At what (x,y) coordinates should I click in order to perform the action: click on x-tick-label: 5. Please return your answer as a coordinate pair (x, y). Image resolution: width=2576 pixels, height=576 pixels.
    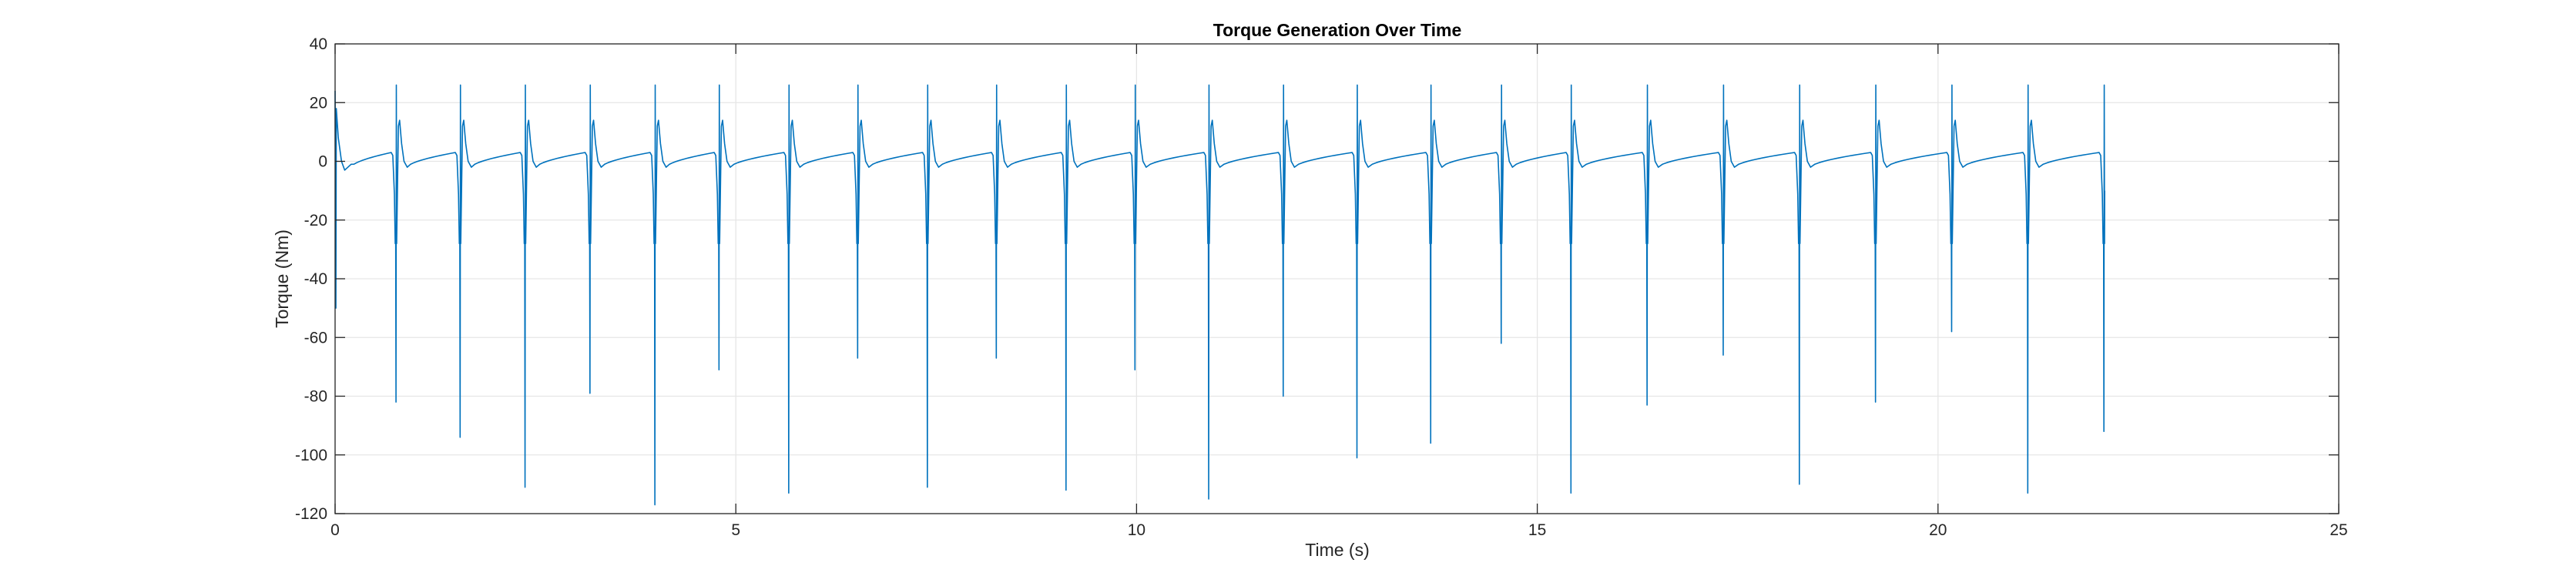
    Looking at the image, I should click on (735, 530).